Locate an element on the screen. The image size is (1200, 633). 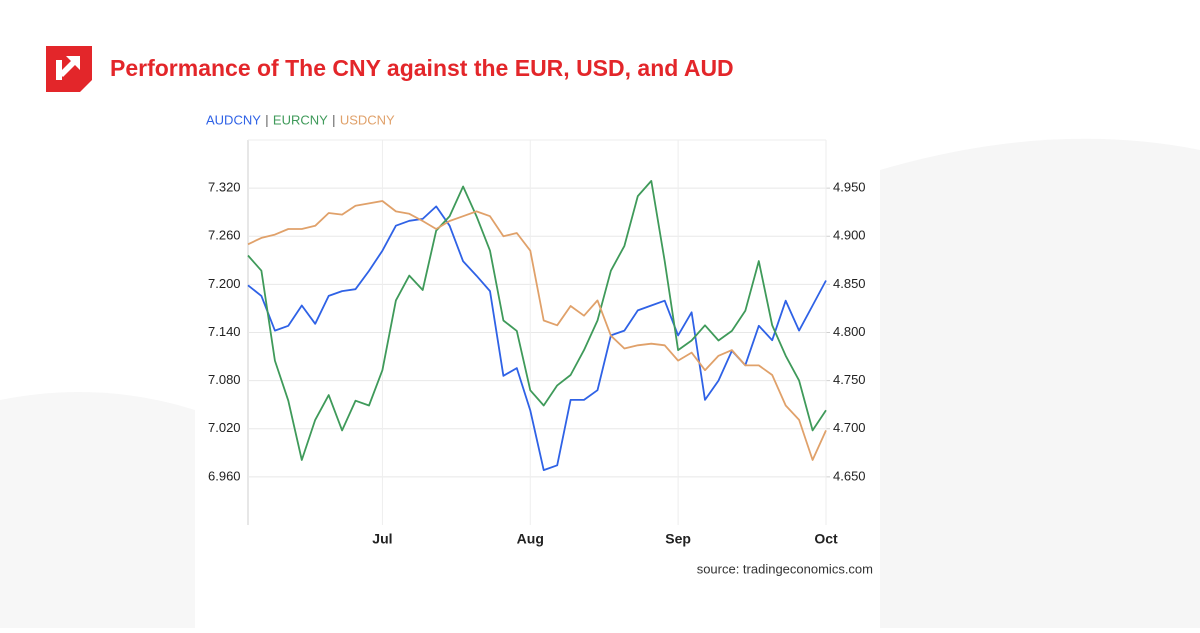
x-tick-label: Aug is located at coordinates (530, 539).